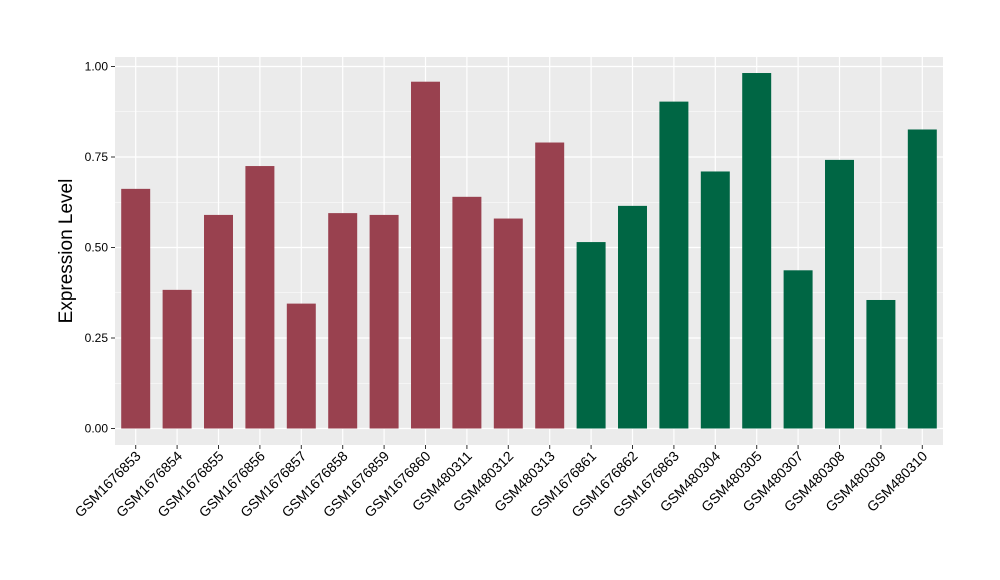  I want to click on y-tick-label: 1.00, so click(97, 67).